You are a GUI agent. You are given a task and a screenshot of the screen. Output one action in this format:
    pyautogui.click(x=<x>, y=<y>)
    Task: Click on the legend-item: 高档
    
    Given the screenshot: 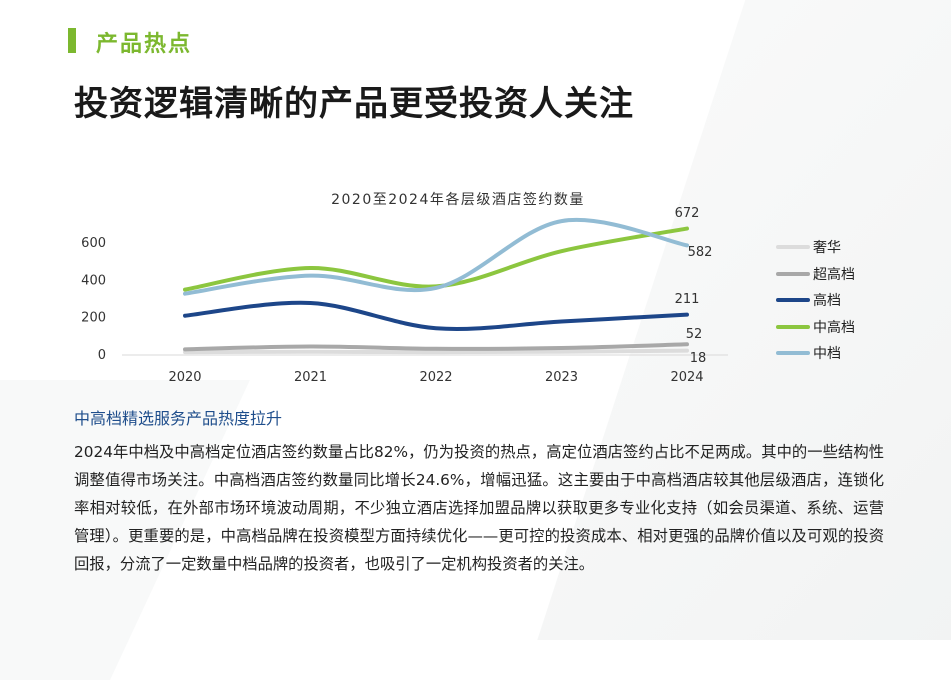 What is the action you would take?
    pyautogui.click(x=815, y=300)
    